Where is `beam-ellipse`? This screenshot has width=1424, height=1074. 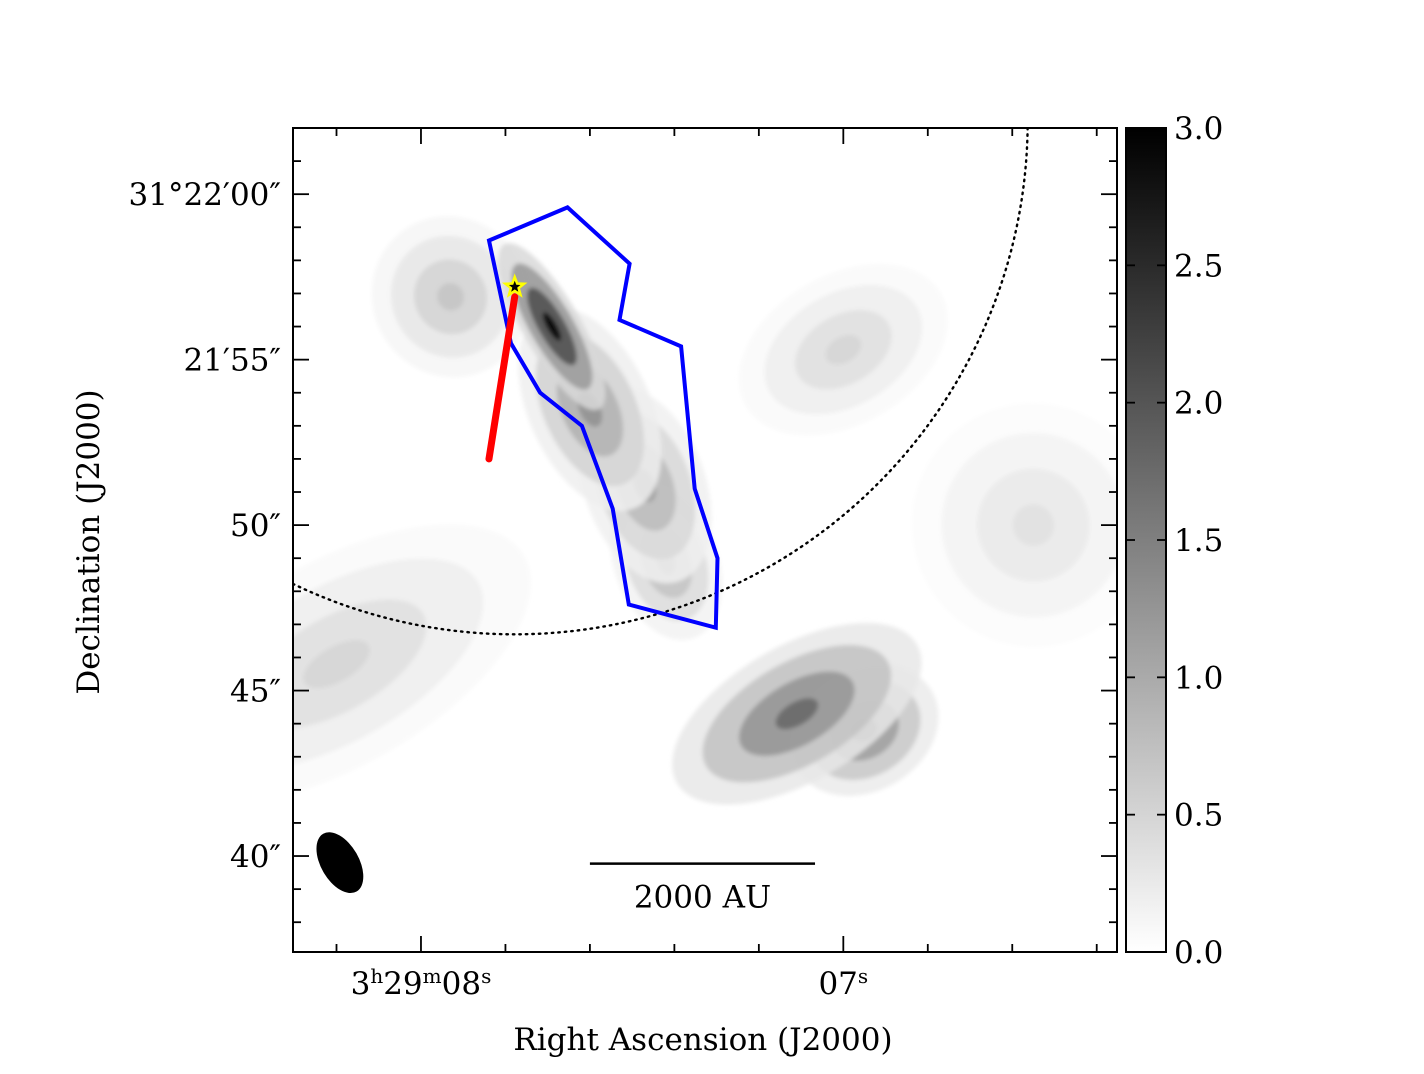 beam-ellipse is located at coordinates (340, 863).